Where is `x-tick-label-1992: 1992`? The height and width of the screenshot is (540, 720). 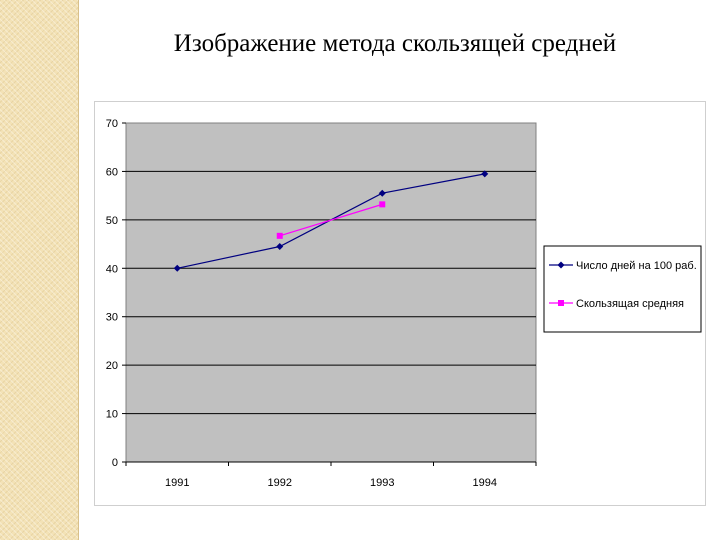 x-tick-label-1992: 1992 is located at coordinates (280, 483).